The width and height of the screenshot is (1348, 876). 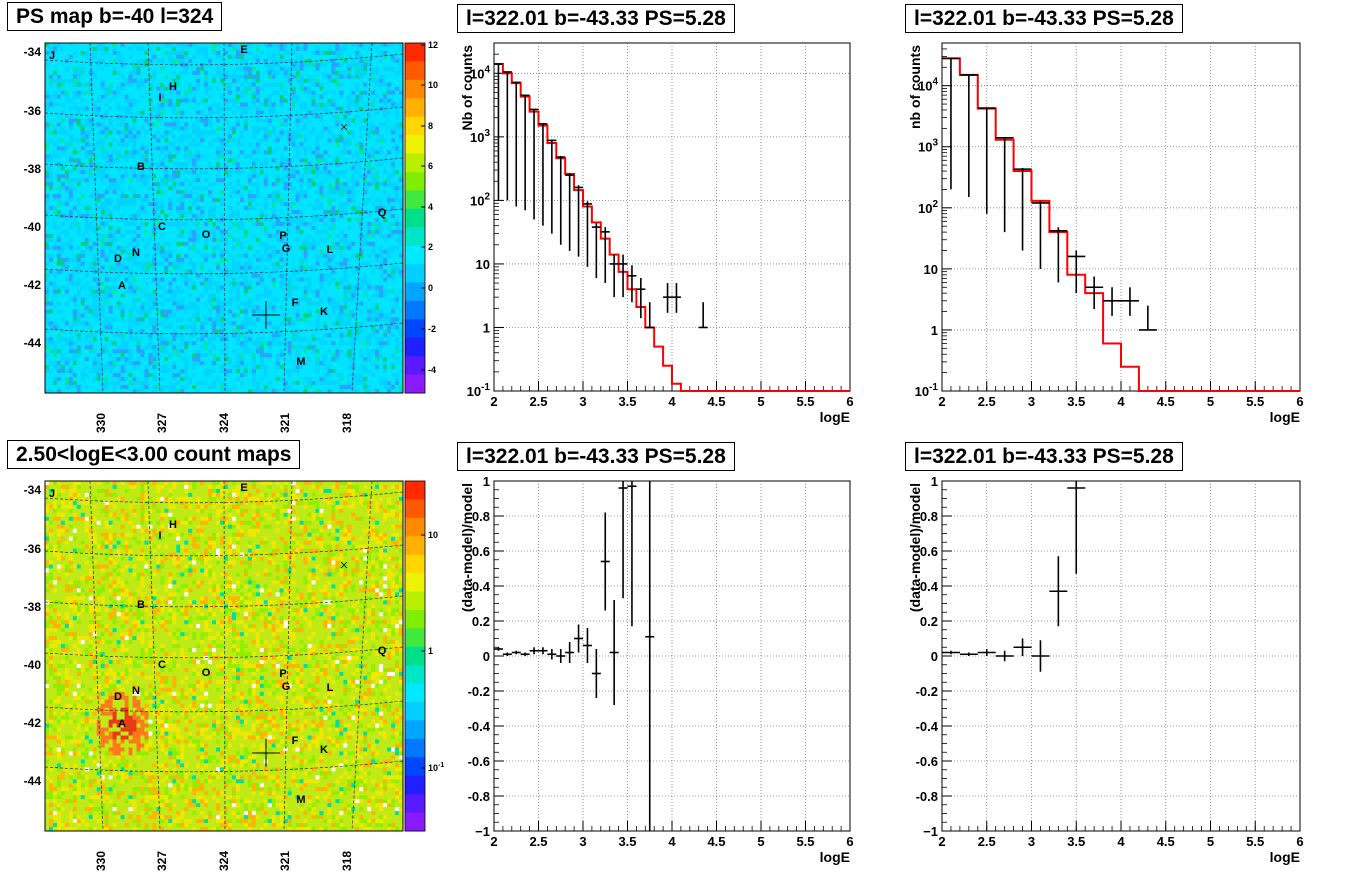 What do you see at coordinates (266, 315) in the screenshot?
I see `target-position-marker` at bounding box center [266, 315].